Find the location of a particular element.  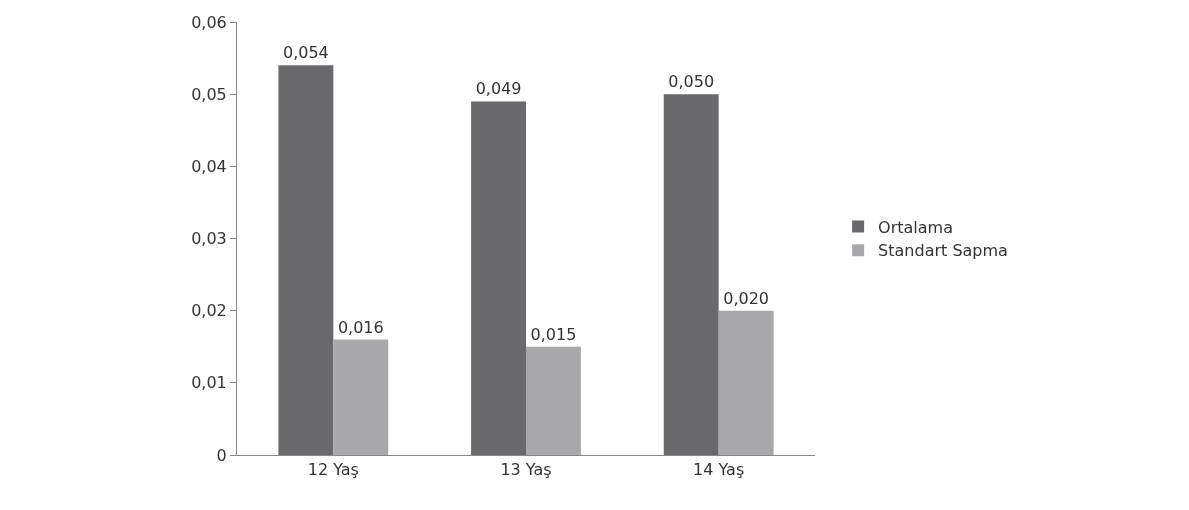

y-tick-label: 0,06 is located at coordinates (209, 22).